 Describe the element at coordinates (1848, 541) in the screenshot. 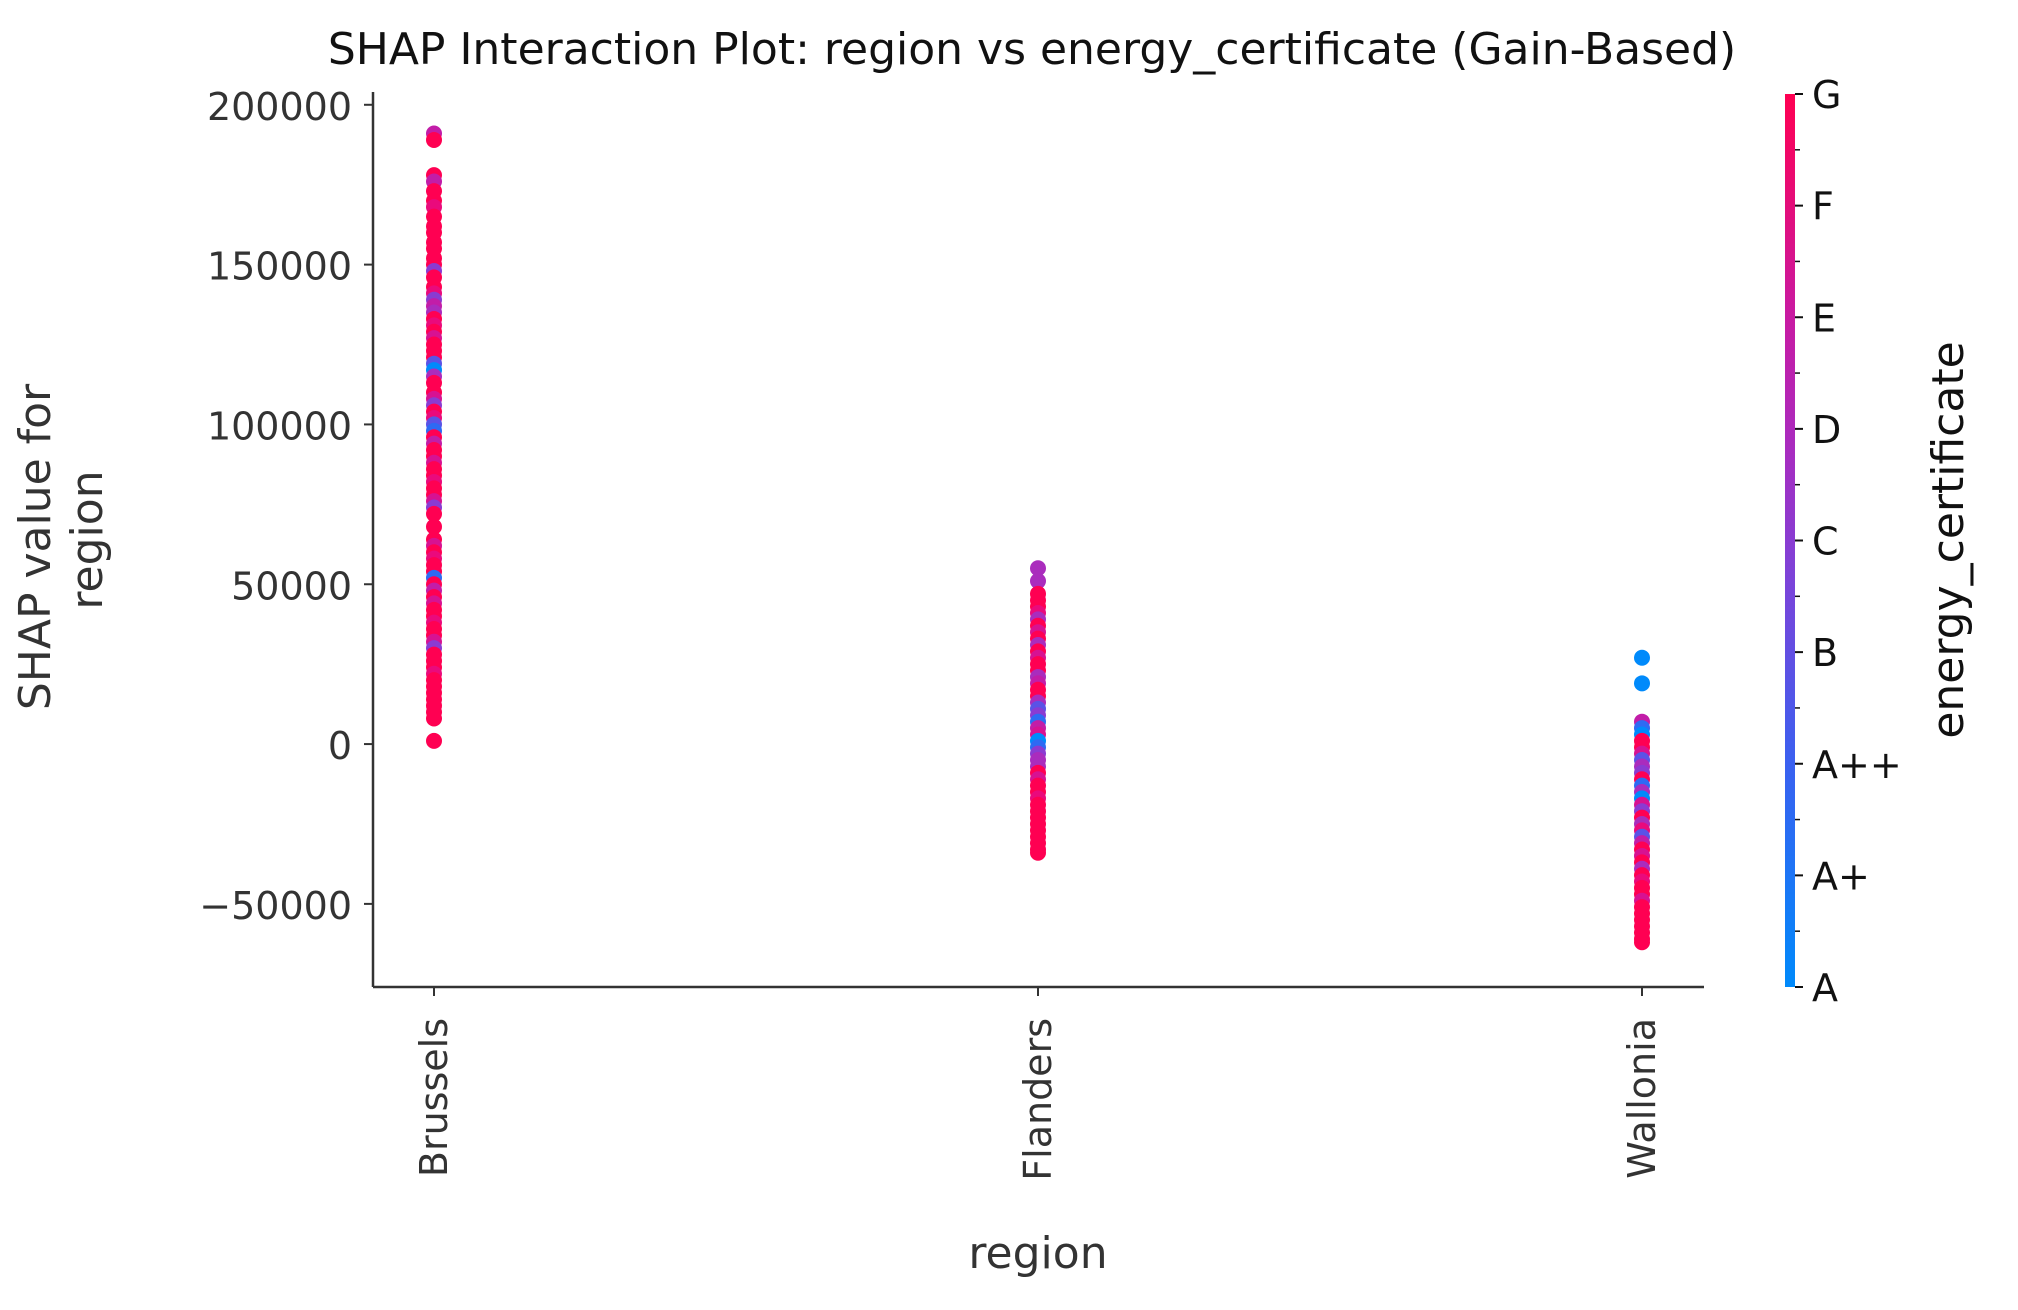

I see `colorbar-ticks: A A+ A++ B C D E F G` at that location.